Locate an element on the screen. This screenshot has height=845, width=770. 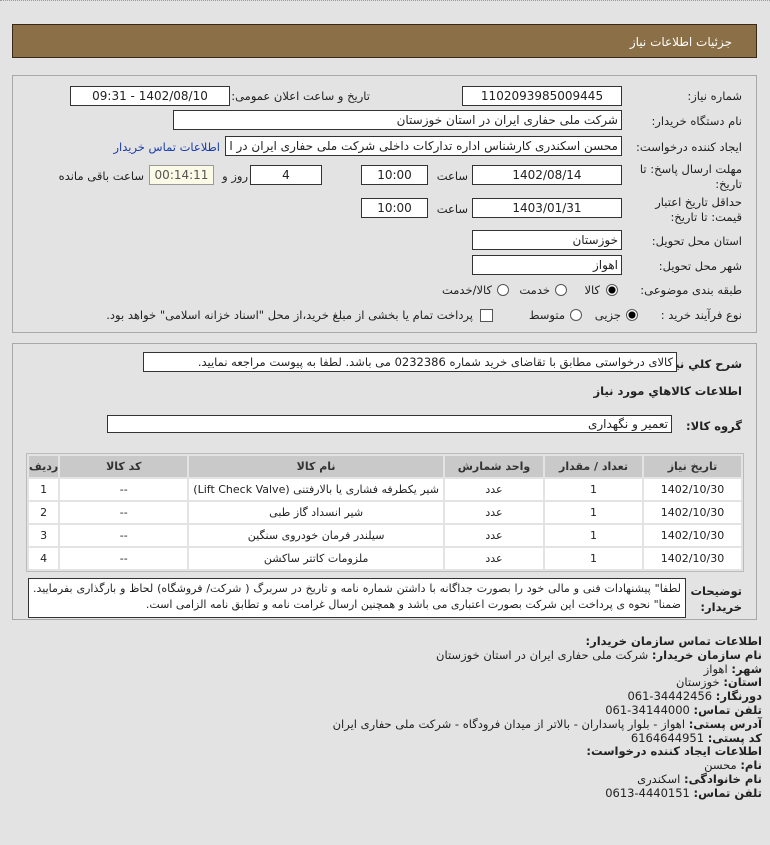
fax-label: دورنگار: is located at coordinates (738, 696).